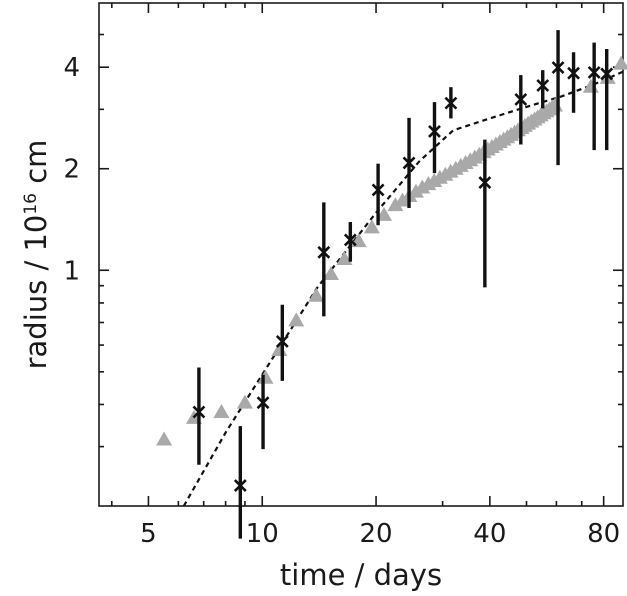  What do you see at coordinates (71, 271) in the screenshot?
I see `y-tick-label: 1` at bounding box center [71, 271].